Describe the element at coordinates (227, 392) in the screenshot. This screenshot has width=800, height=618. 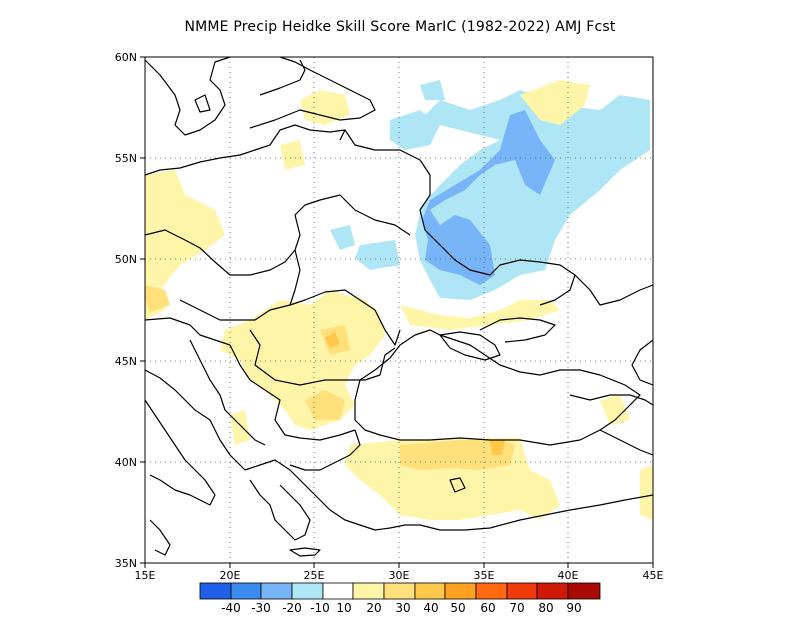
I see `border-balkans-west` at that location.